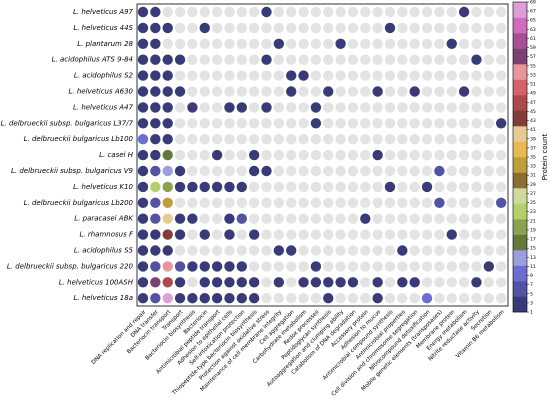 The width and height of the screenshot is (550, 419). Describe the element at coordinates (533, 249) in the screenshot. I see `colorbar-tick-label: 15` at that location.